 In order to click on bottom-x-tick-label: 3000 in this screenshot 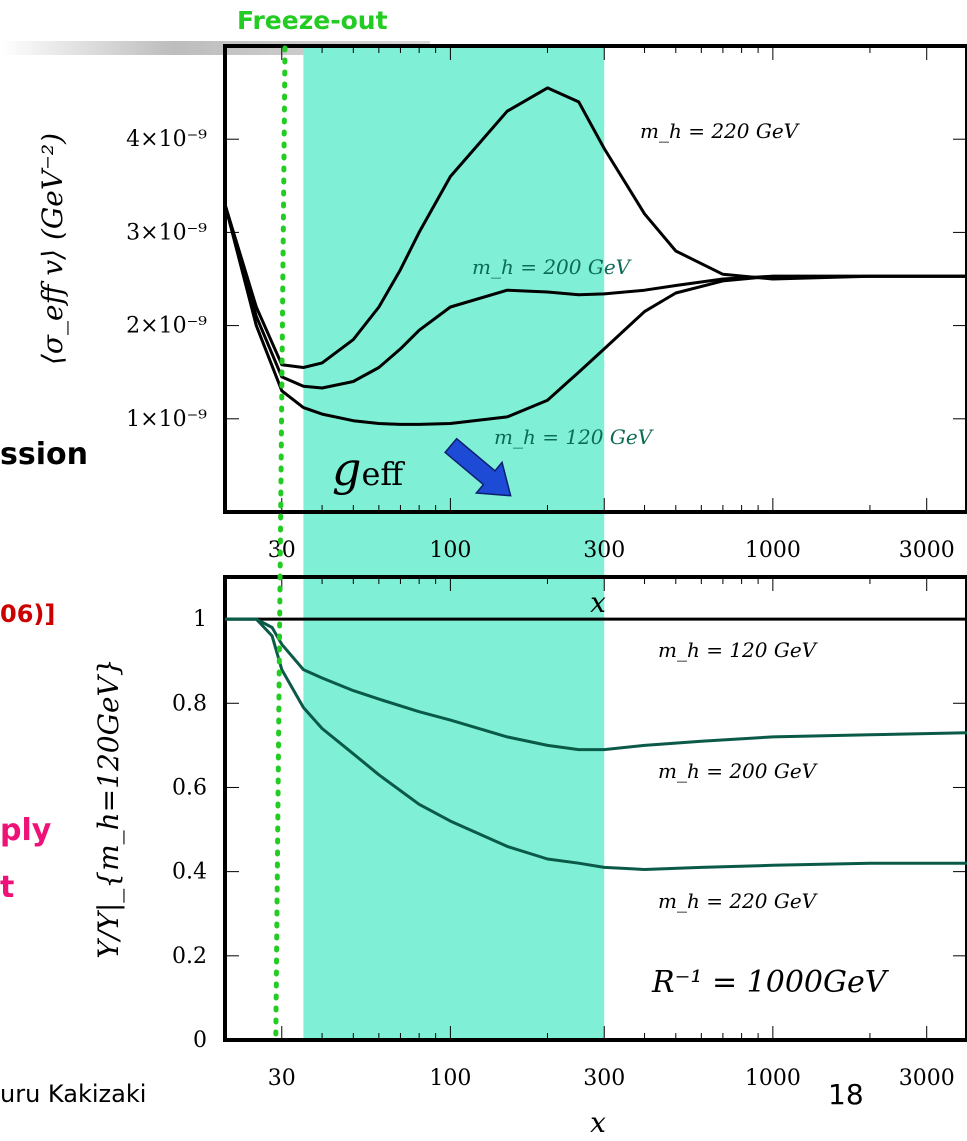, I will do `click(927, 1078)`.